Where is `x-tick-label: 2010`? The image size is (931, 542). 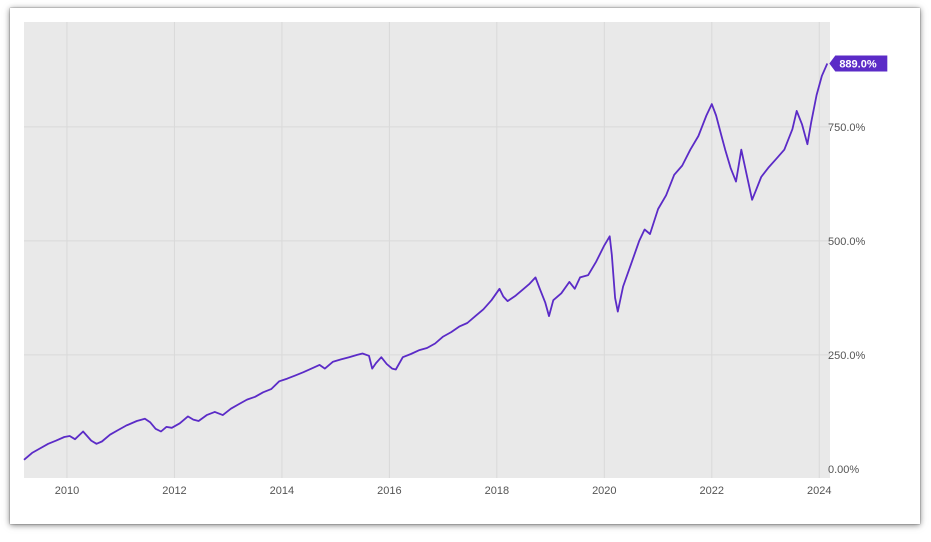 x-tick-label: 2010 is located at coordinates (67, 491).